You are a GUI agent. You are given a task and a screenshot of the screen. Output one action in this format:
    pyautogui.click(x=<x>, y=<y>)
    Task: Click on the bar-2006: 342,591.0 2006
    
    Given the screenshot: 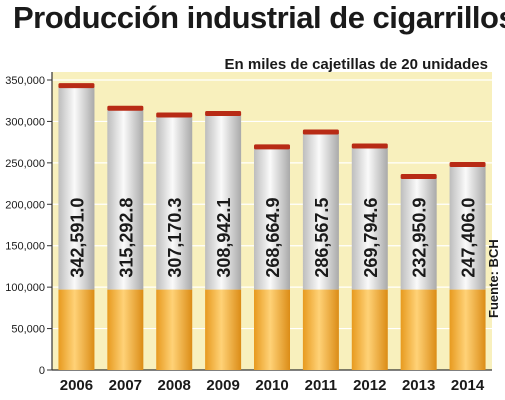 What is the action you would take?
    pyautogui.click(x=76, y=238)
    